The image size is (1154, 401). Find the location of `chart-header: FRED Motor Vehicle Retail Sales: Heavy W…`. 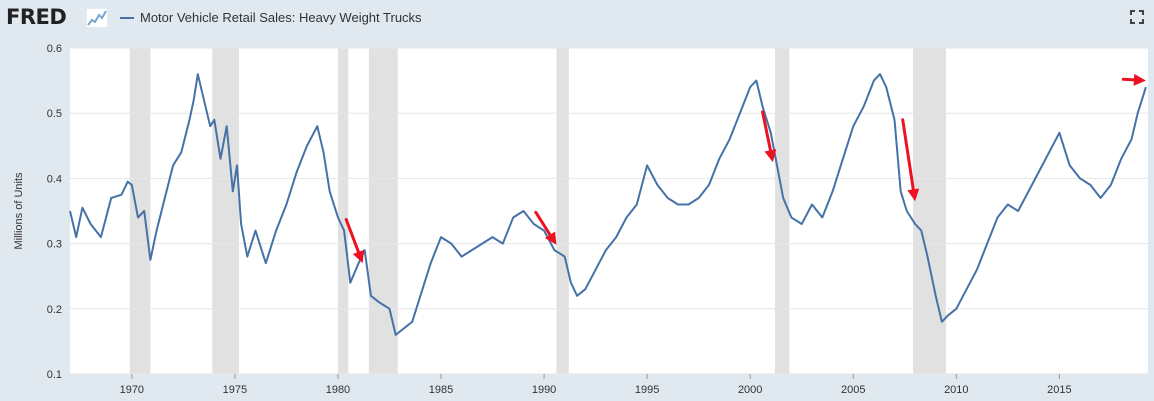

chart-header: FRED Motor Vehicle Retail Sales: Heavy W… is located at coordinates (577, 20).